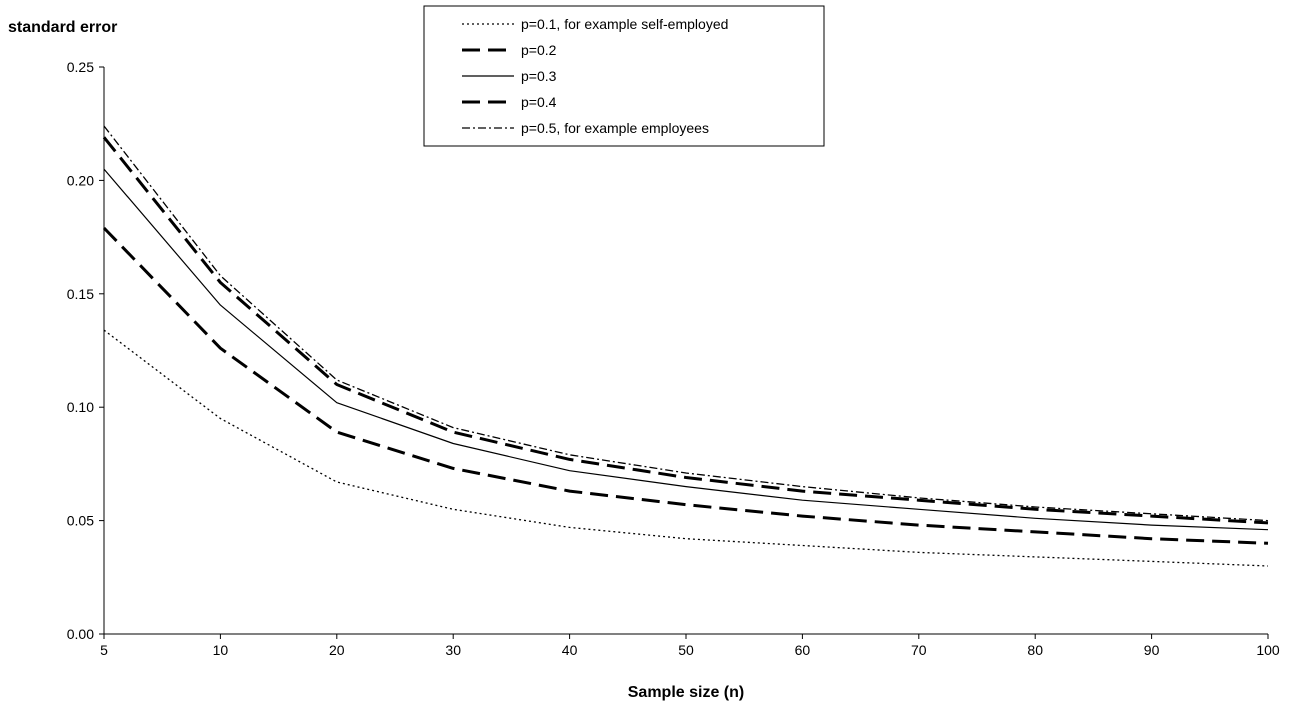 The width and height of the screenshot is (1296, 706). I want to click on x-tick-label: 40, so click(570, 650).